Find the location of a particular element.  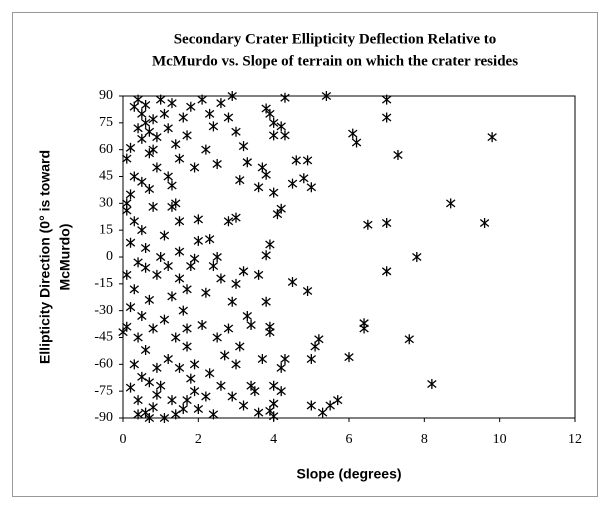

x-tick-label: 0 is located at coordinates (123, 439).